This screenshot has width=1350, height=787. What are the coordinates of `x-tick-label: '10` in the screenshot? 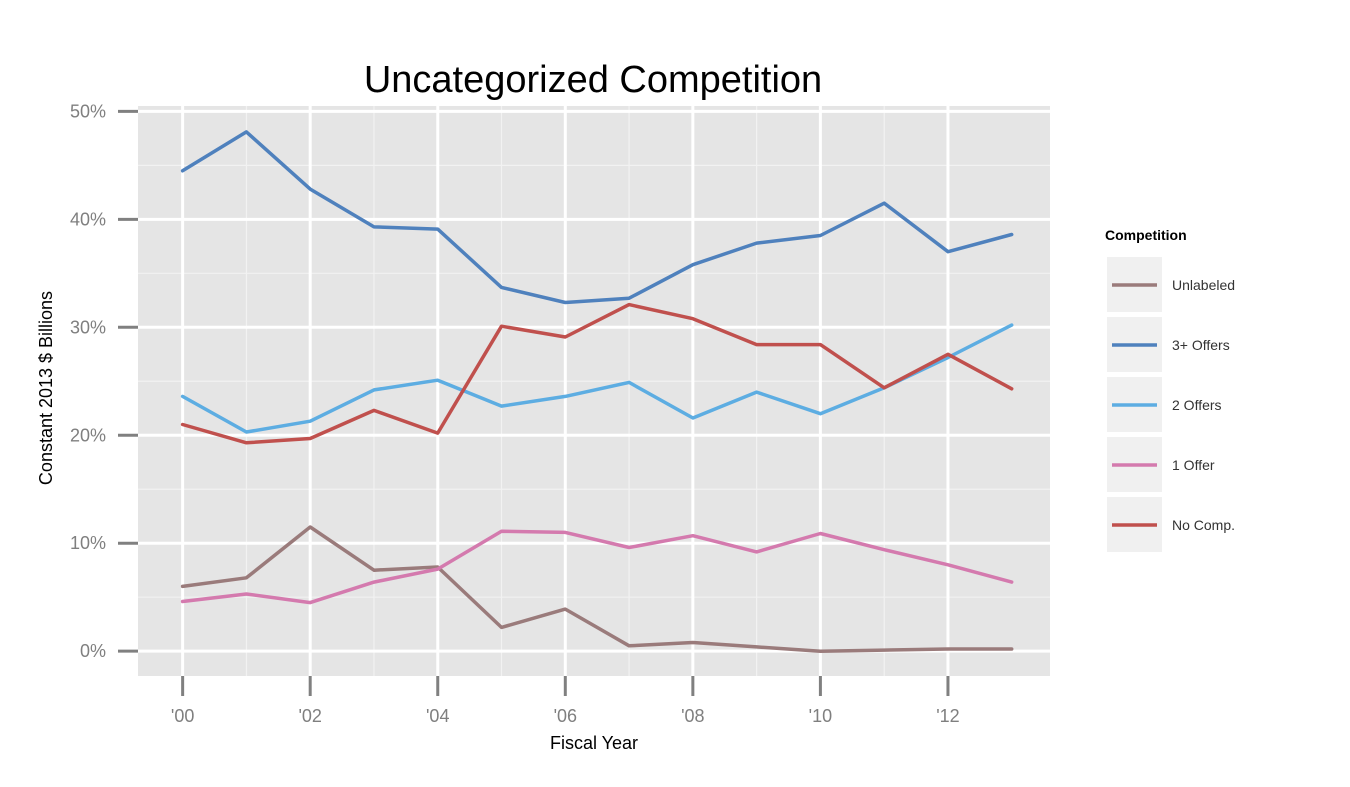 It's located at (820, 716).